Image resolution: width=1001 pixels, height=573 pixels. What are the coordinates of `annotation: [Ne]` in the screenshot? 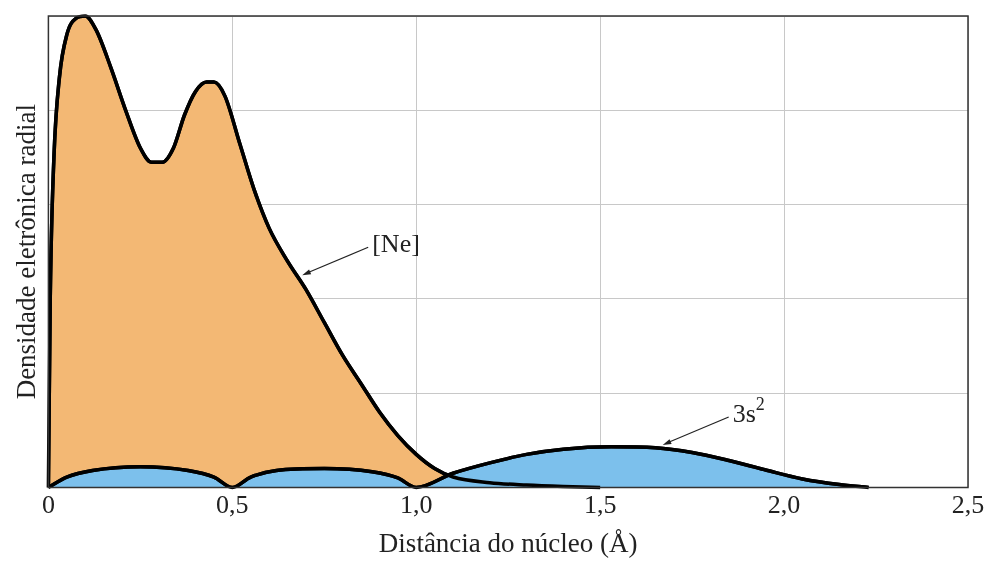 It's located at (396, 244).